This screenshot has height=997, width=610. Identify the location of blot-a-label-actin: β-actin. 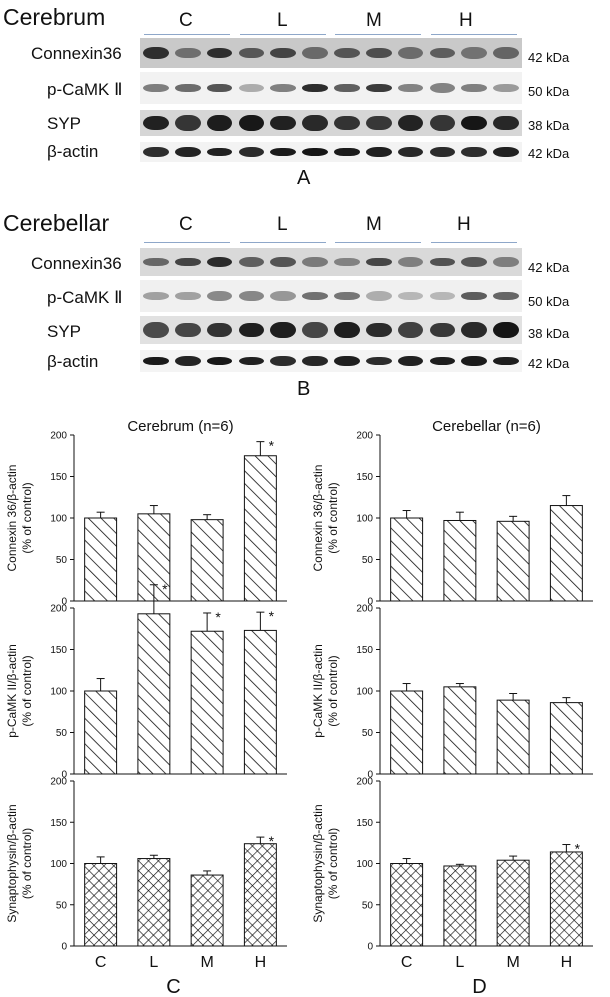
(73, 151).